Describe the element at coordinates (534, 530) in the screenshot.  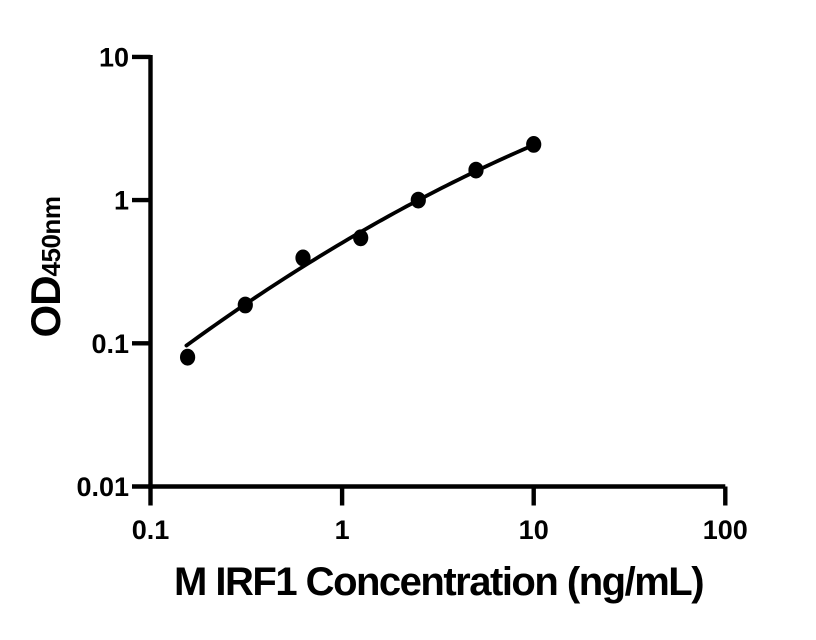
I see `x-tick-label: 10` at that location.